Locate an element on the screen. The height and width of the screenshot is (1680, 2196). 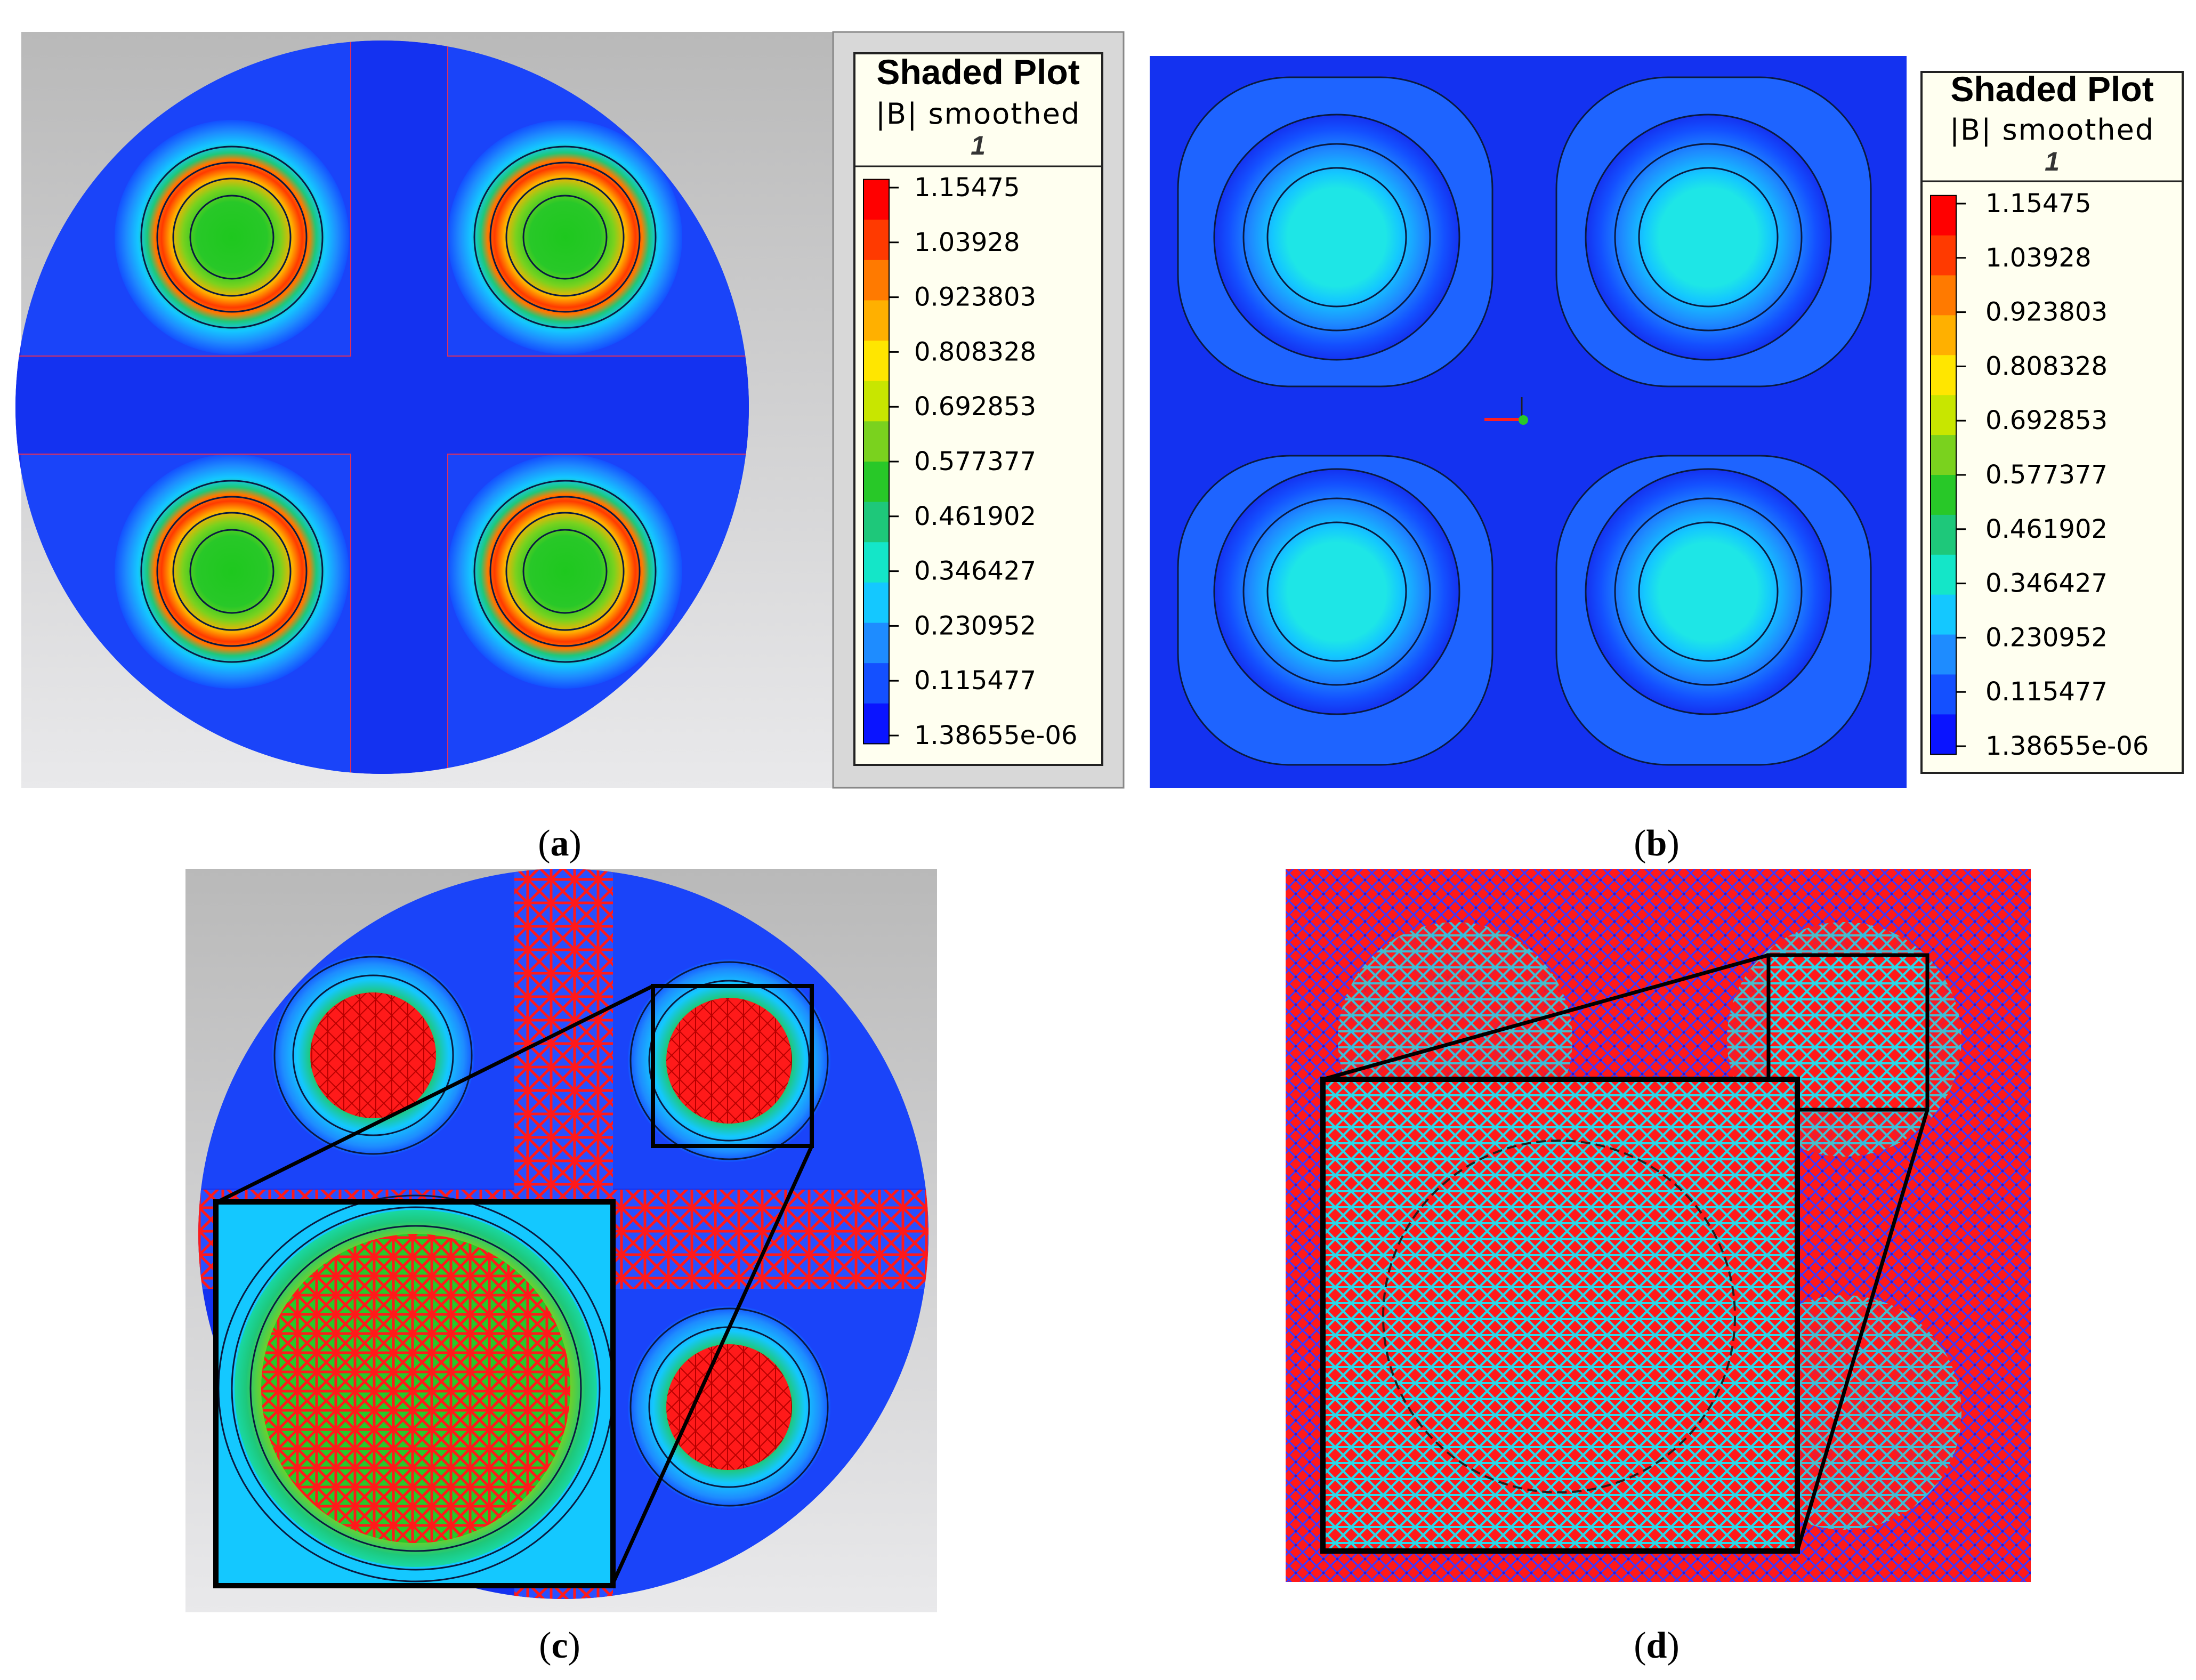
caption-c: (c) is located at coordinates (559, 1646).